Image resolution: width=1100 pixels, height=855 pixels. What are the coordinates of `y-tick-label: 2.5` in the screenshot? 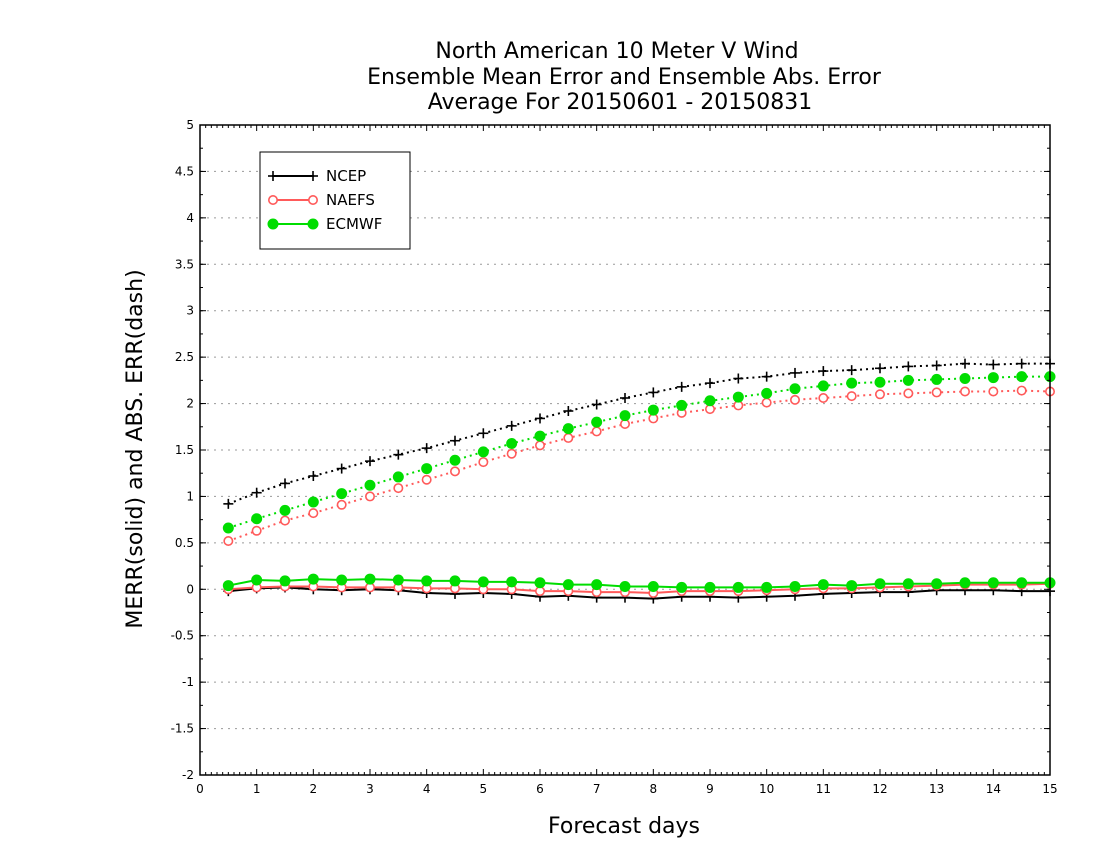 It's located at (184, 357).